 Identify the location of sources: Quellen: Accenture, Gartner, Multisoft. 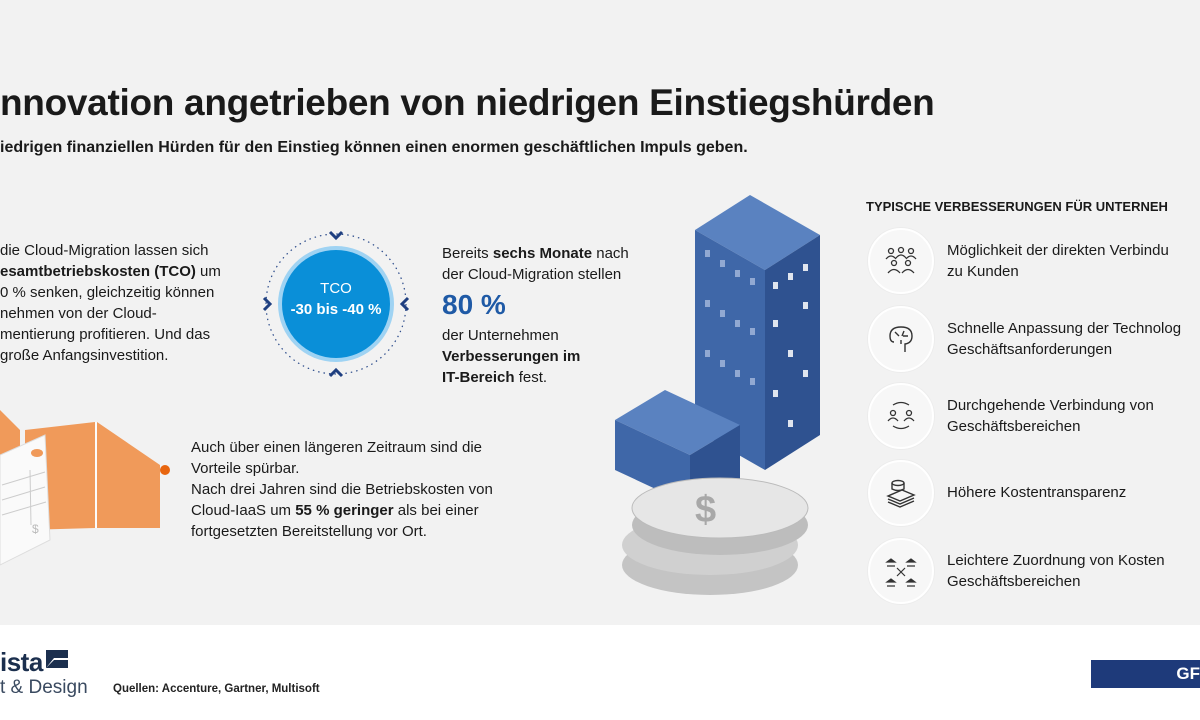
(216, 689).